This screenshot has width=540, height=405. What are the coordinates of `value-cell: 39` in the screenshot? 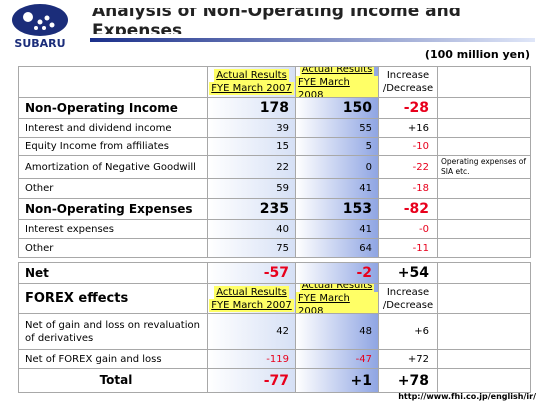 It's located at (251, 128).